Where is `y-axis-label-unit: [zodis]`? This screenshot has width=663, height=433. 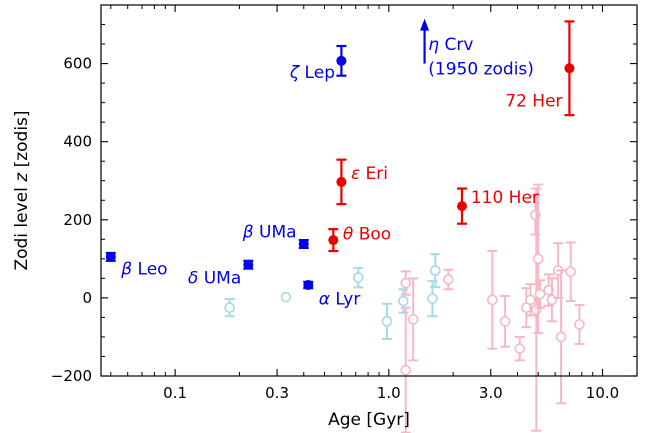
y-axis-label-unit: [zodis] is located at coordinates (22, 141).